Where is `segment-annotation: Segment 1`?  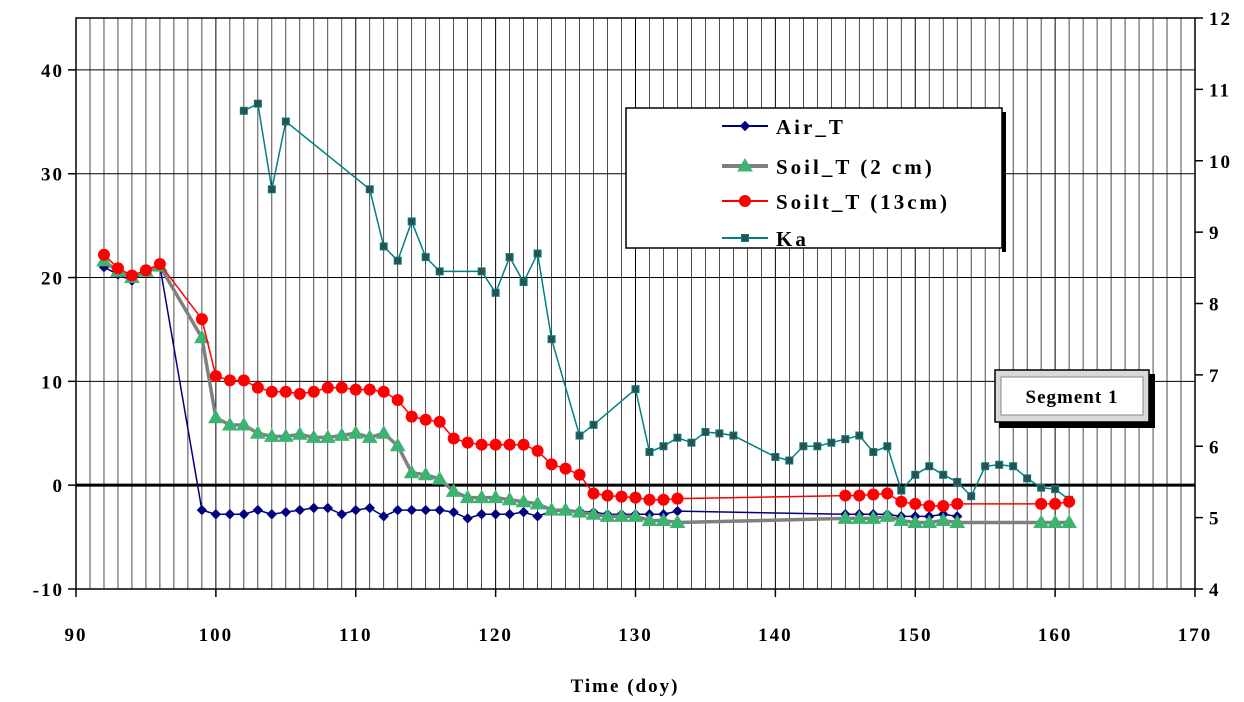 segment-annotation: Segment 1 is located at coordinates (1074, 398).